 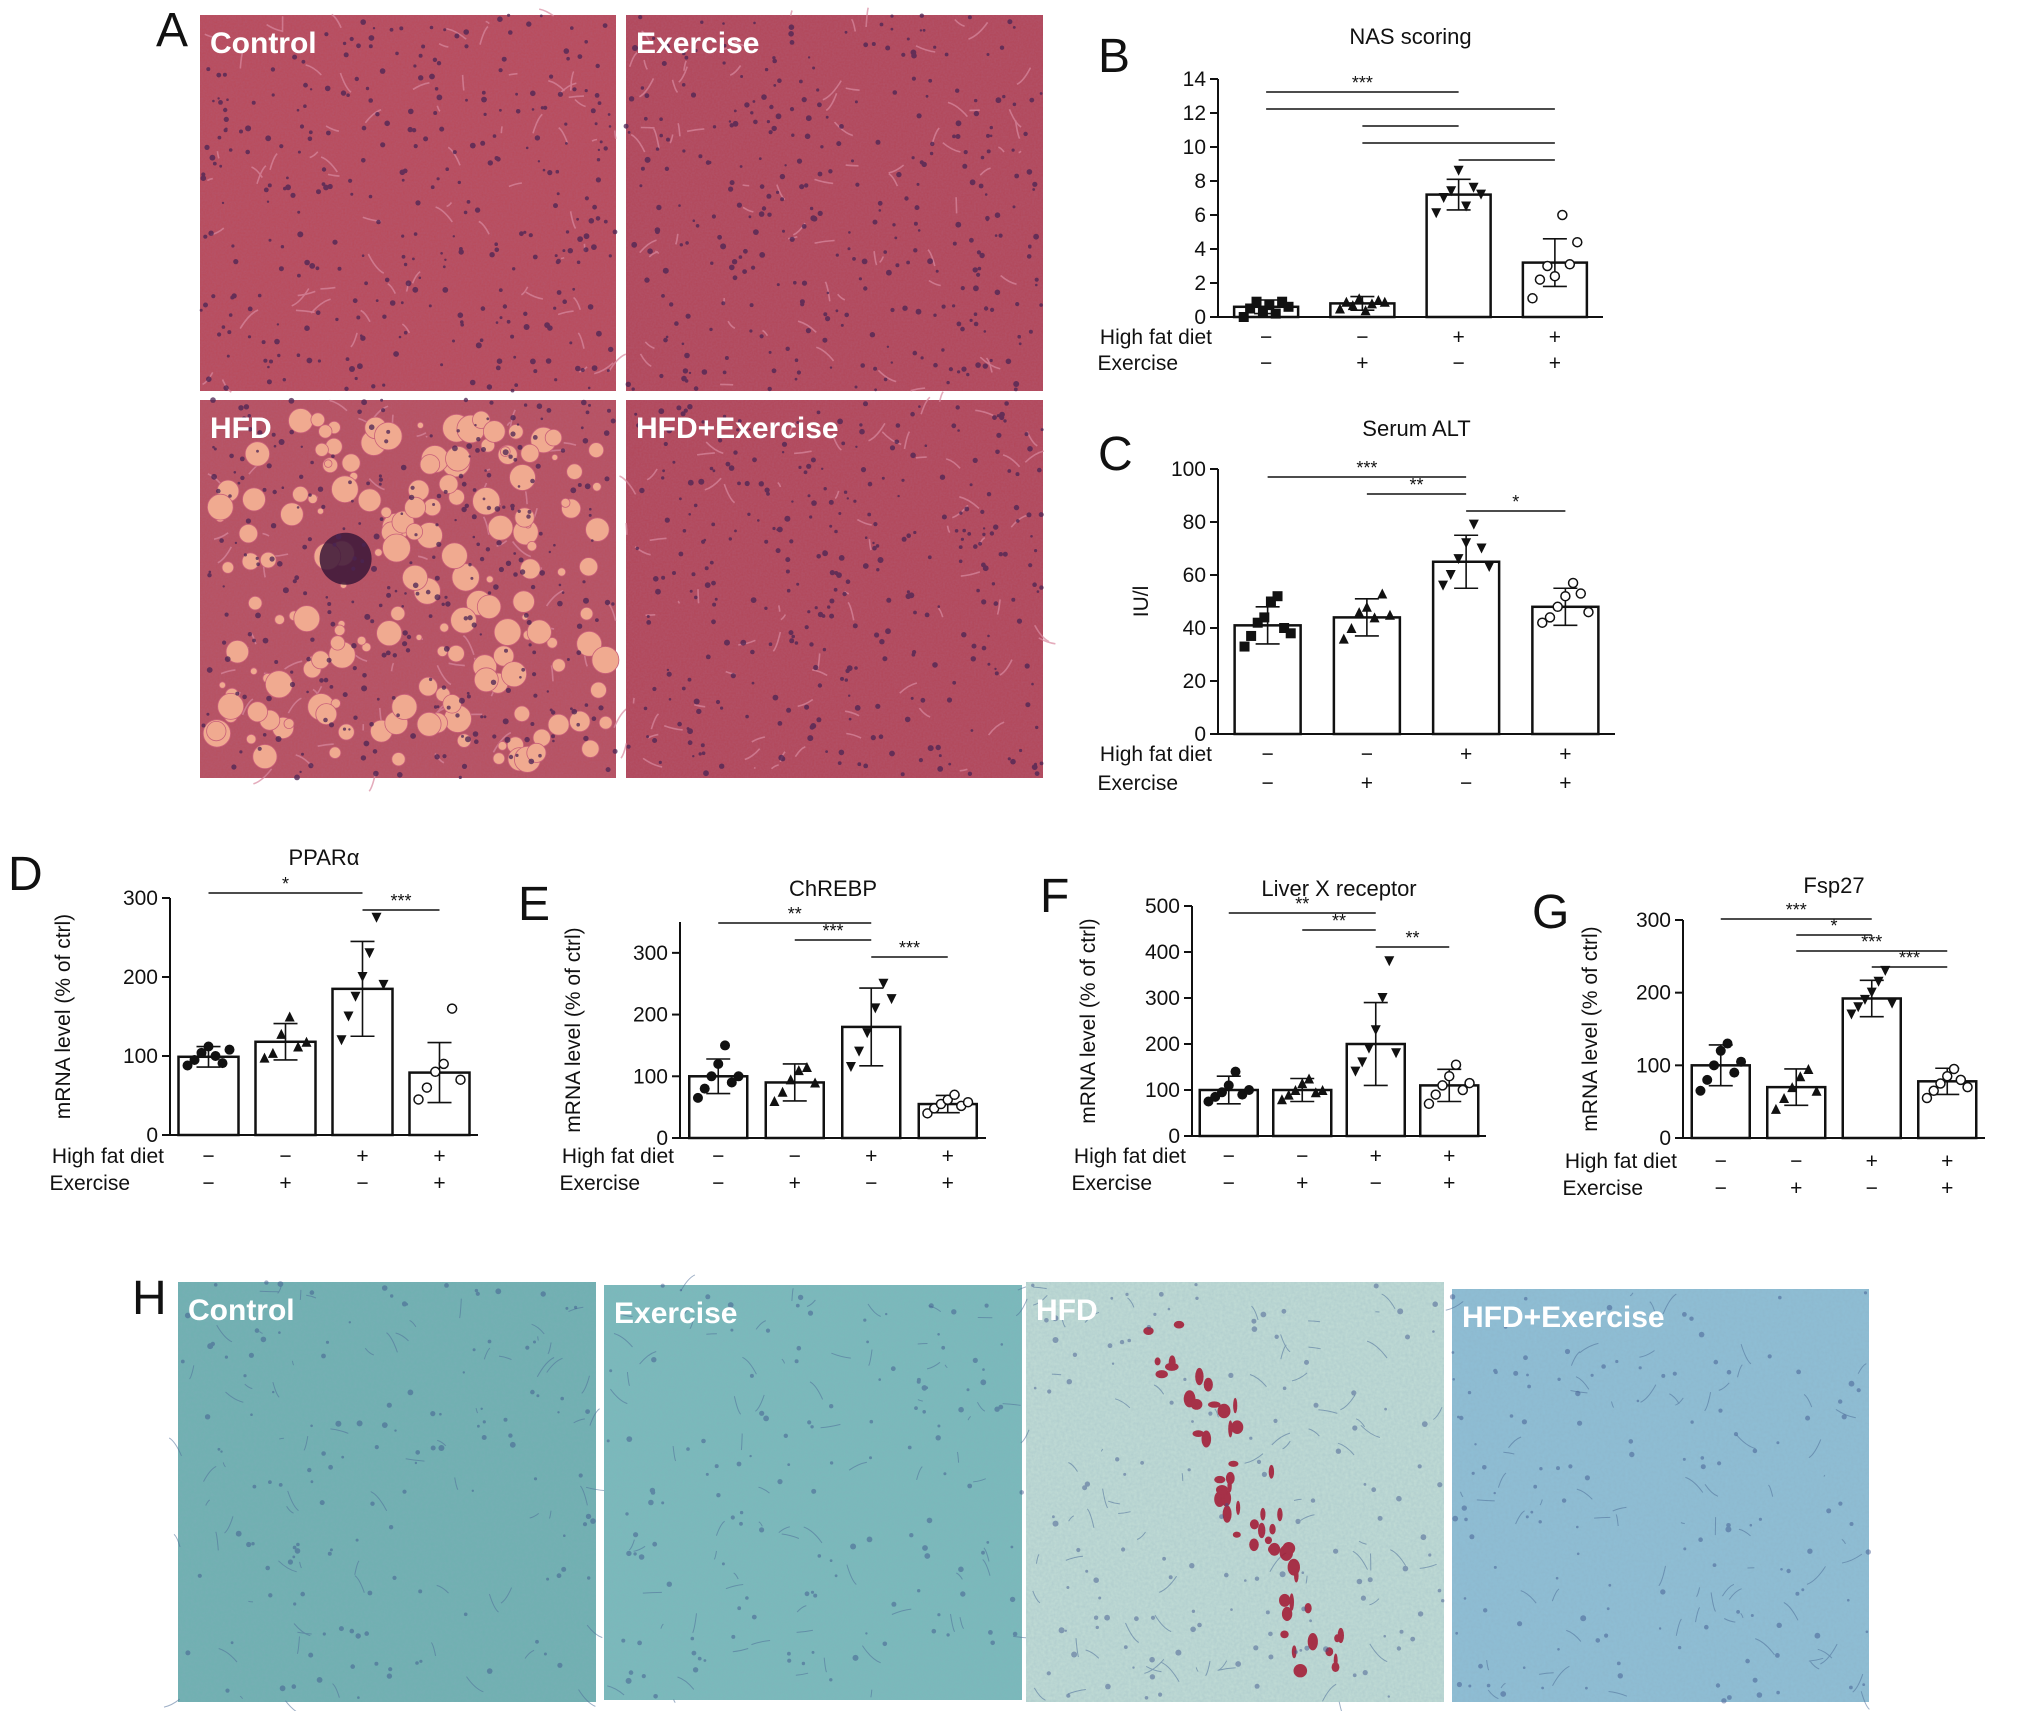 I want to click on significance-label: ***, so click(x=909, y=948).